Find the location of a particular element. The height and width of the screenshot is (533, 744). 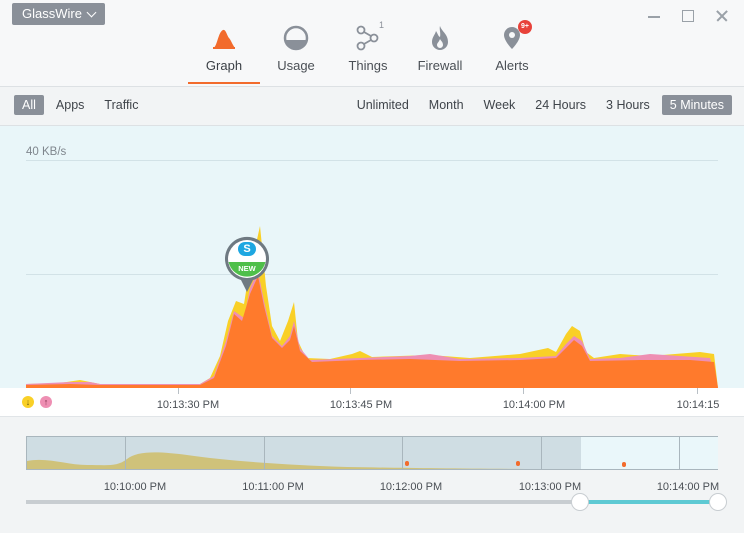

brand-menu-button: GlassWire is located at coordinates (58, 14).